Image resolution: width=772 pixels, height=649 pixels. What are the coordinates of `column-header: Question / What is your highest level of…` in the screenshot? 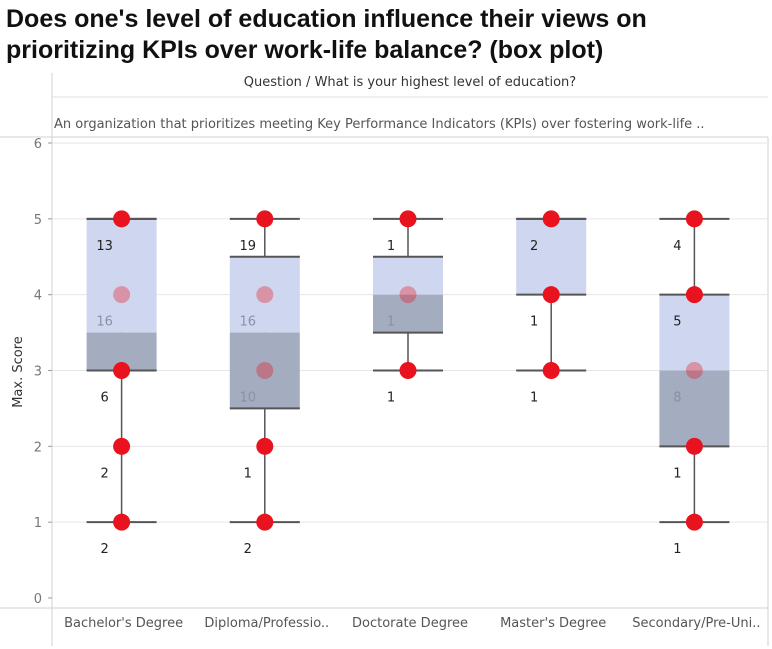 It's located at (410, 82).